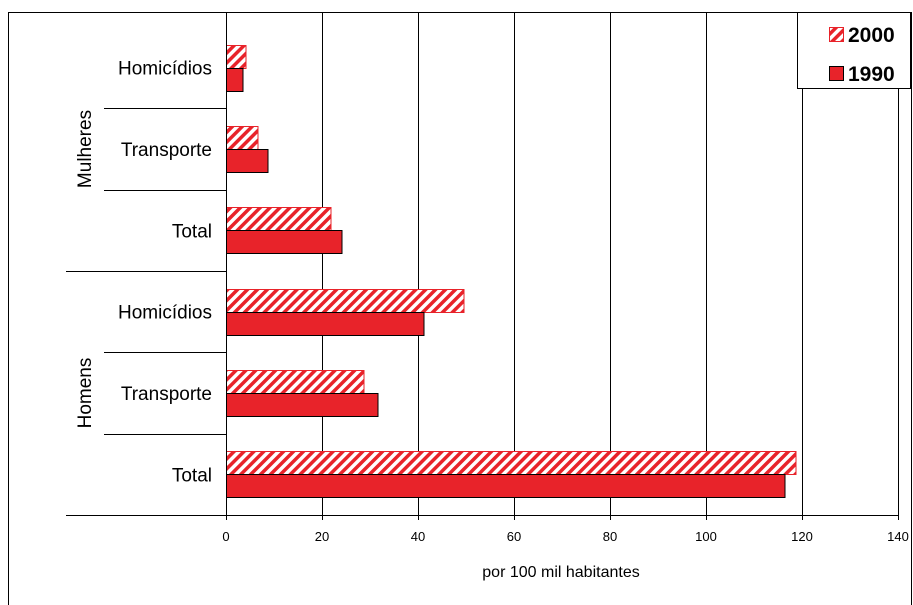 This screenshot has width=913, height=605. I want to click on bar-2000-mulheres-total, so click(279, 219).